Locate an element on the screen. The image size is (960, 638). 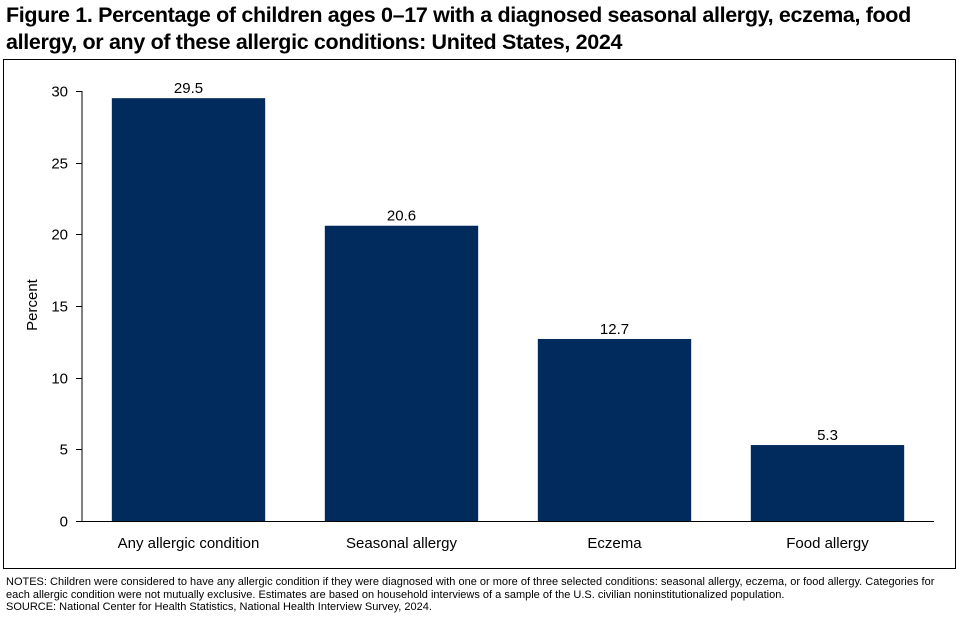
data-label: 20.6 is located at coordinates (401, 216).